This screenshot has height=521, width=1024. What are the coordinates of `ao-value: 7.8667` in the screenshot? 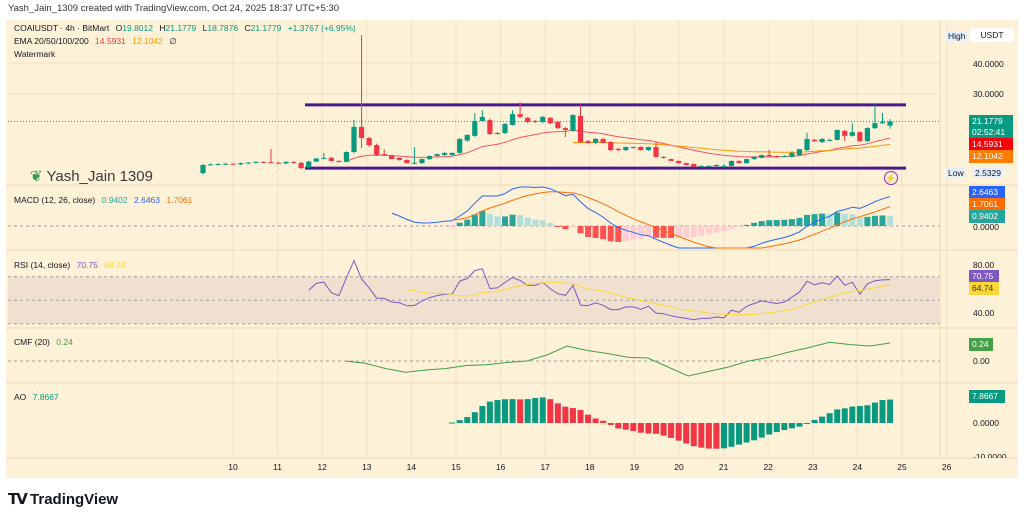 It's located at (45, 397).